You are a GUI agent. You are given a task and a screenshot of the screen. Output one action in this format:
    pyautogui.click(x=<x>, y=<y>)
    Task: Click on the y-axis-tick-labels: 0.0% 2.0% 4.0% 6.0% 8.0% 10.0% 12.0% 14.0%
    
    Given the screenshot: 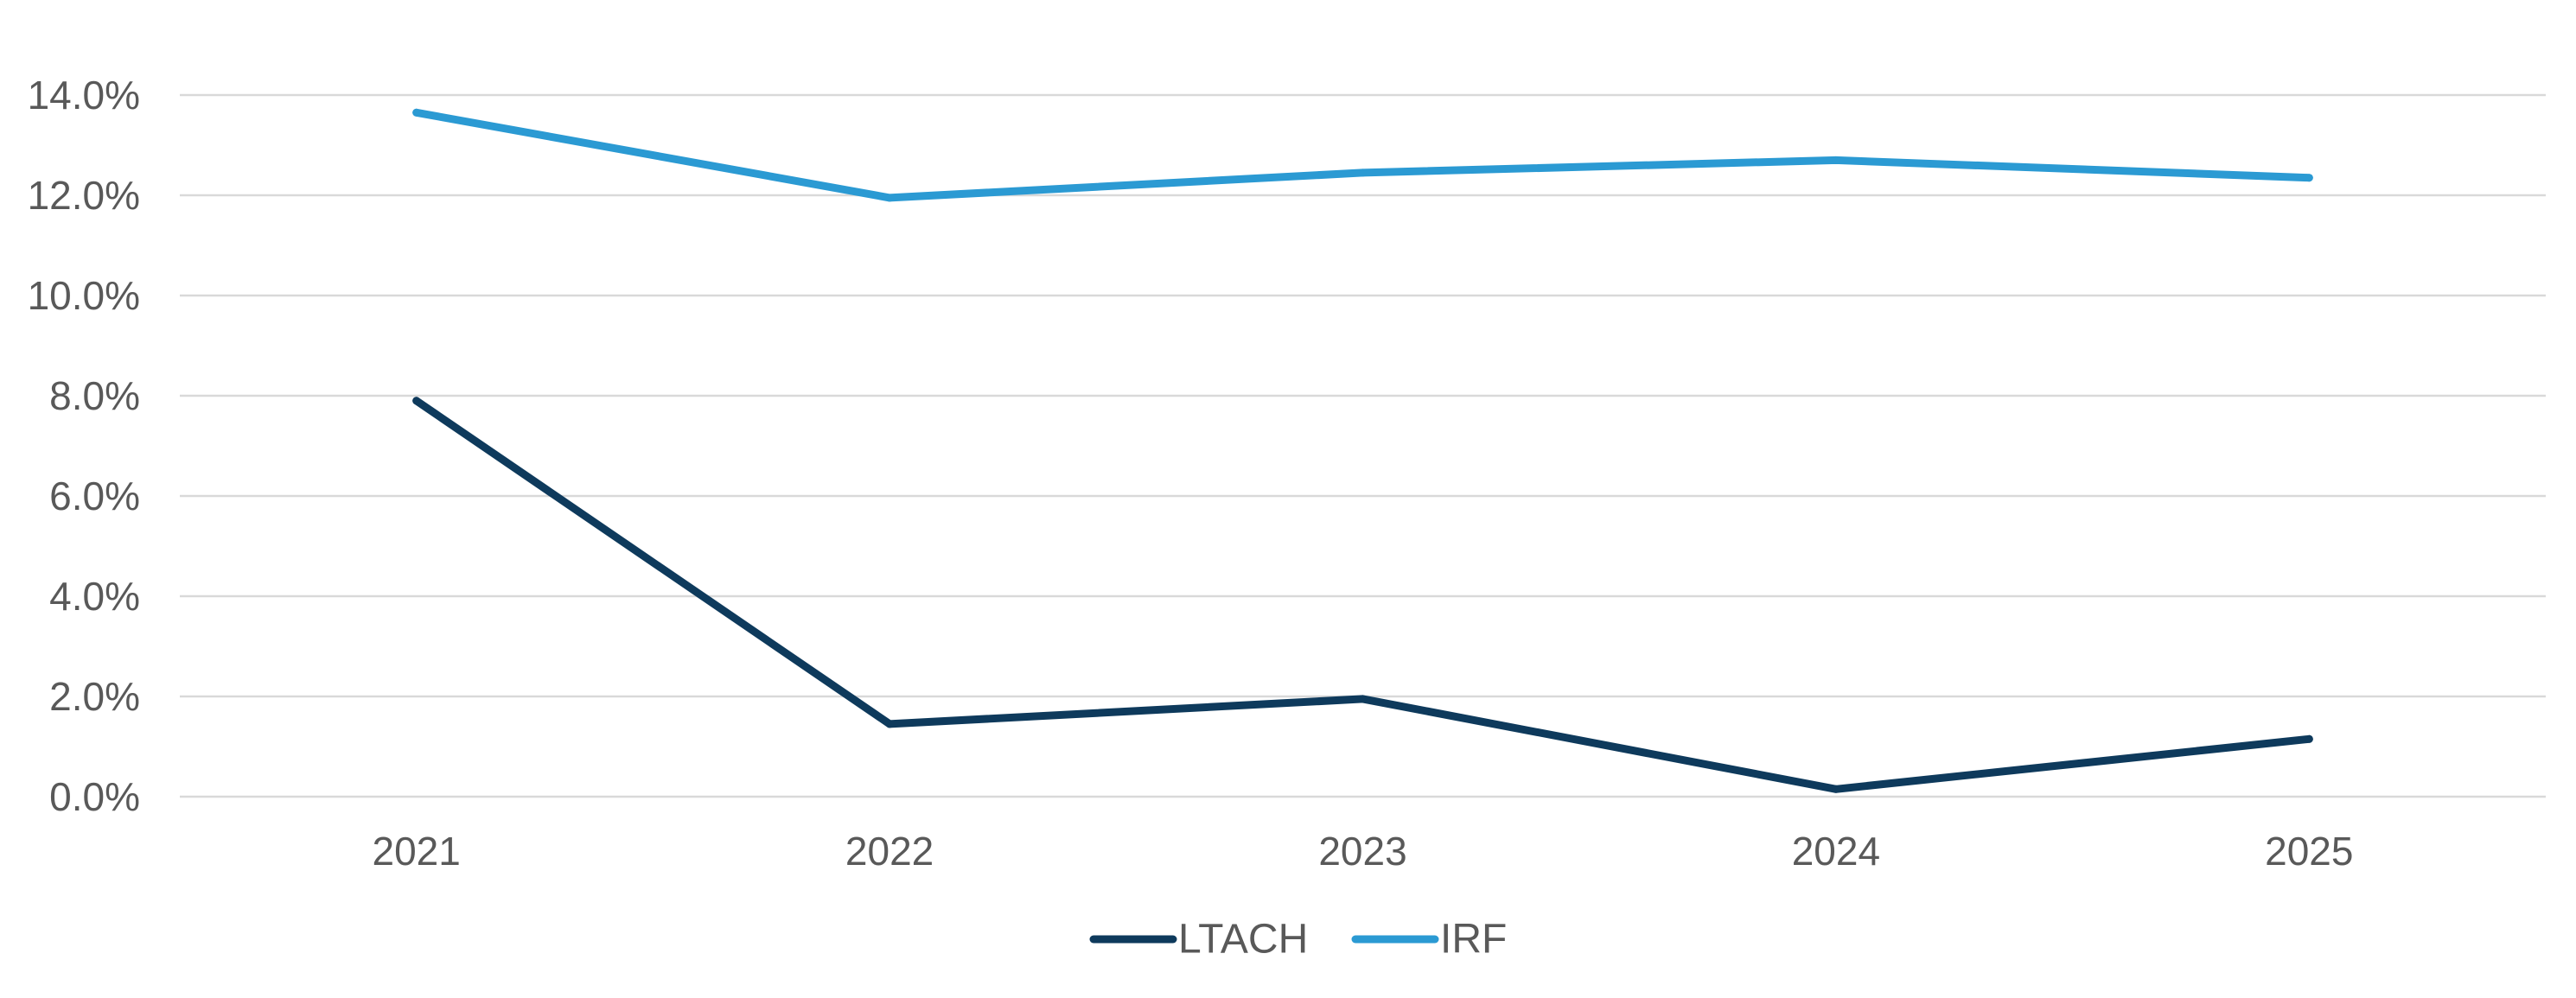 What is the action you would take?
    pyautogui.click(x=84, y=446)
    